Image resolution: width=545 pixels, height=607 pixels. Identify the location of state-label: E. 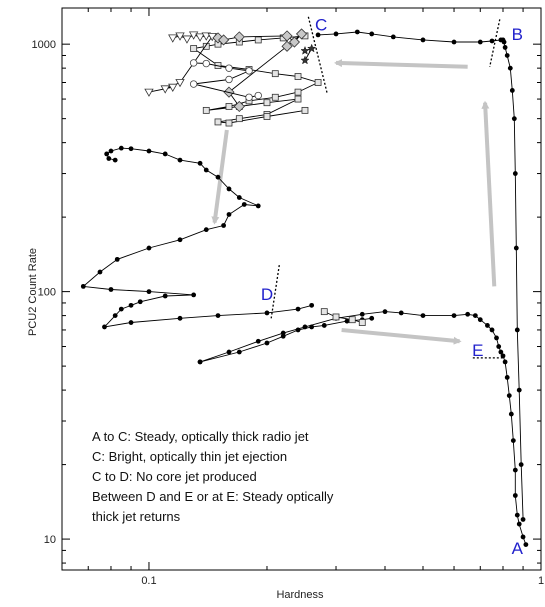
(477, 350).